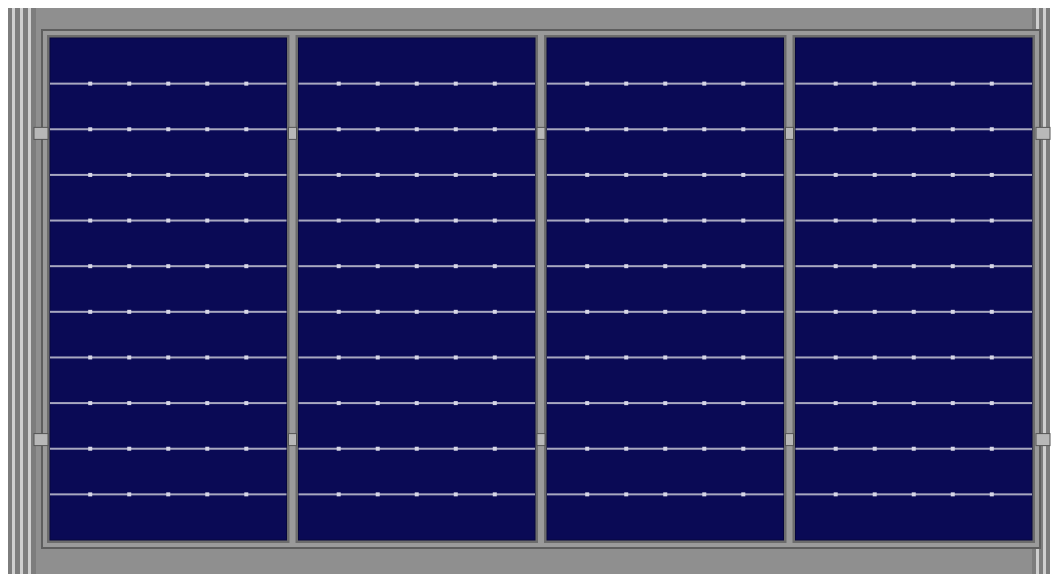 The image size is (1058, 578). Describe the element at coordinates (1044, 291) in the screenshot. I see `right-rail-rib` at that location.